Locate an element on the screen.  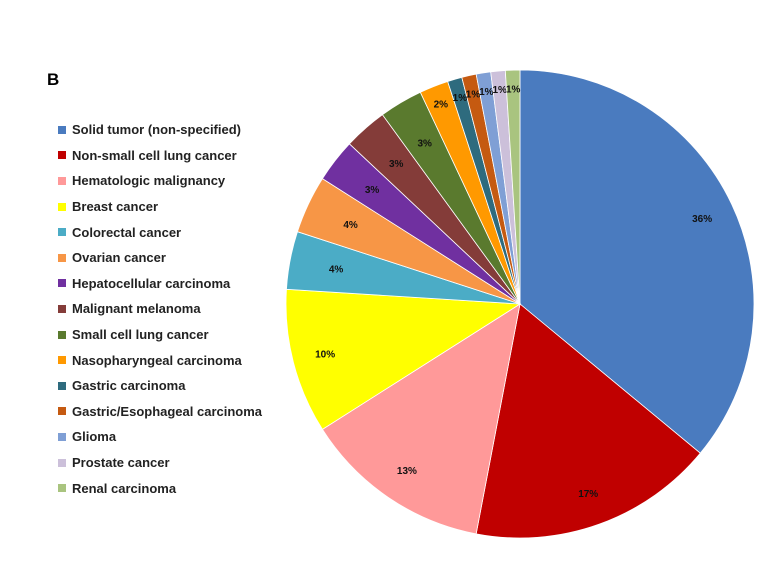
legend-item: Glioma is located at coordinates (160, 437).